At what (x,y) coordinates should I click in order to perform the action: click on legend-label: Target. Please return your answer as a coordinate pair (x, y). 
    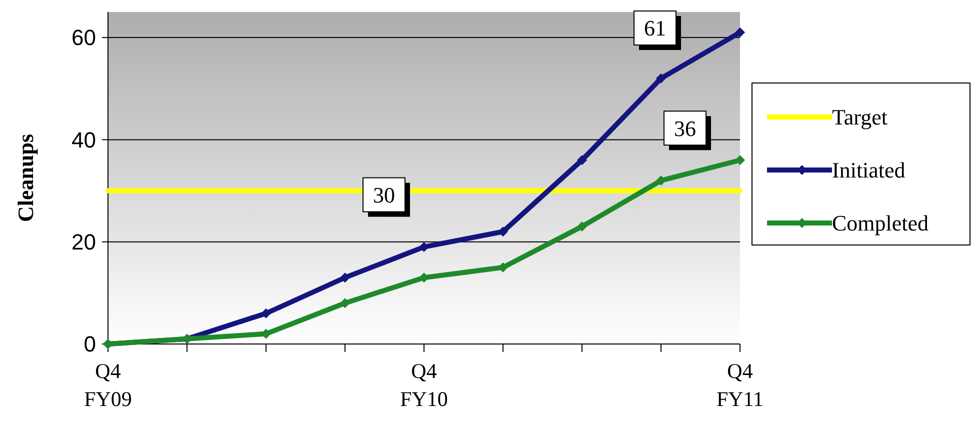
    Looking at the image, I should click on (860, 117).